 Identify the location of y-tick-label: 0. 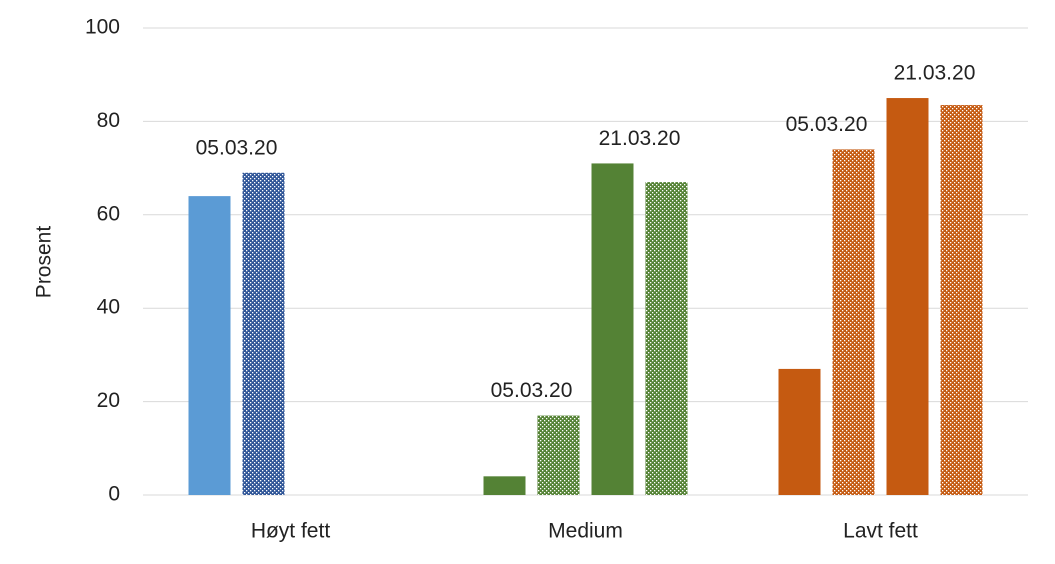
(114, 494).